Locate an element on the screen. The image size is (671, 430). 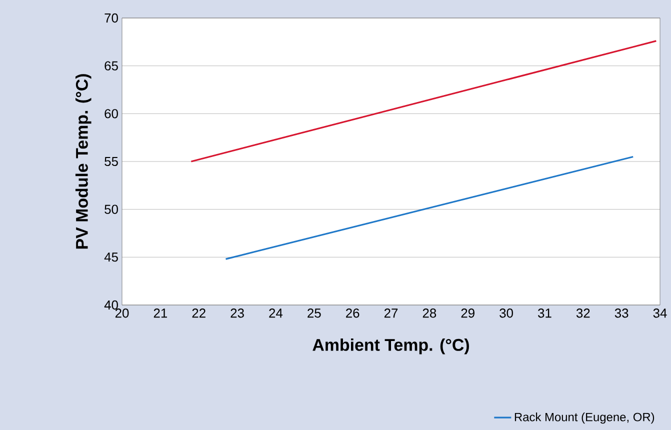
y-tick-label: 70 is located at coordinates (111, 18).